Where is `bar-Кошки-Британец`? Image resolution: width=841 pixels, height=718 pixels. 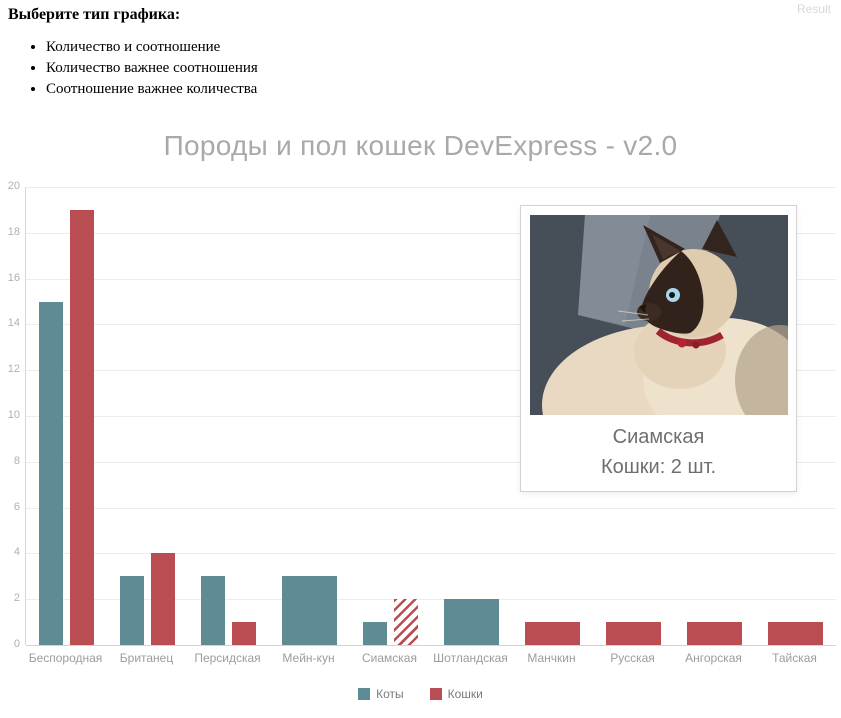
bar-Кошки-Британец is located at coordinates (163, 599).